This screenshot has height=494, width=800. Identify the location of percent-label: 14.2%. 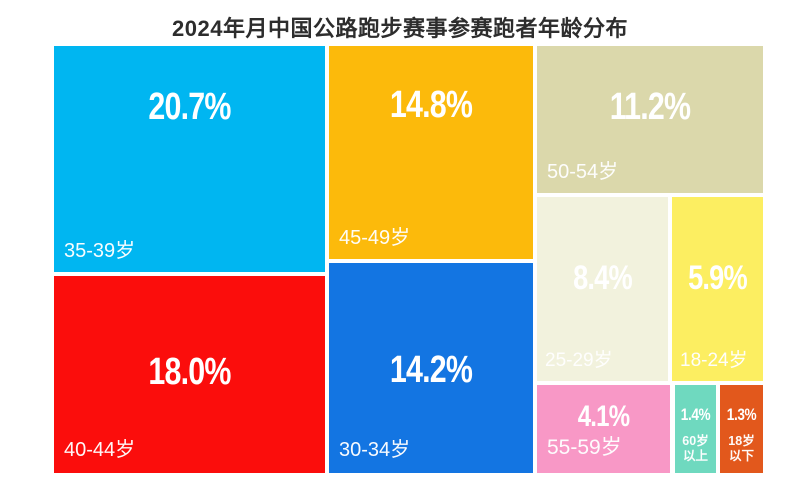
(431, 370).